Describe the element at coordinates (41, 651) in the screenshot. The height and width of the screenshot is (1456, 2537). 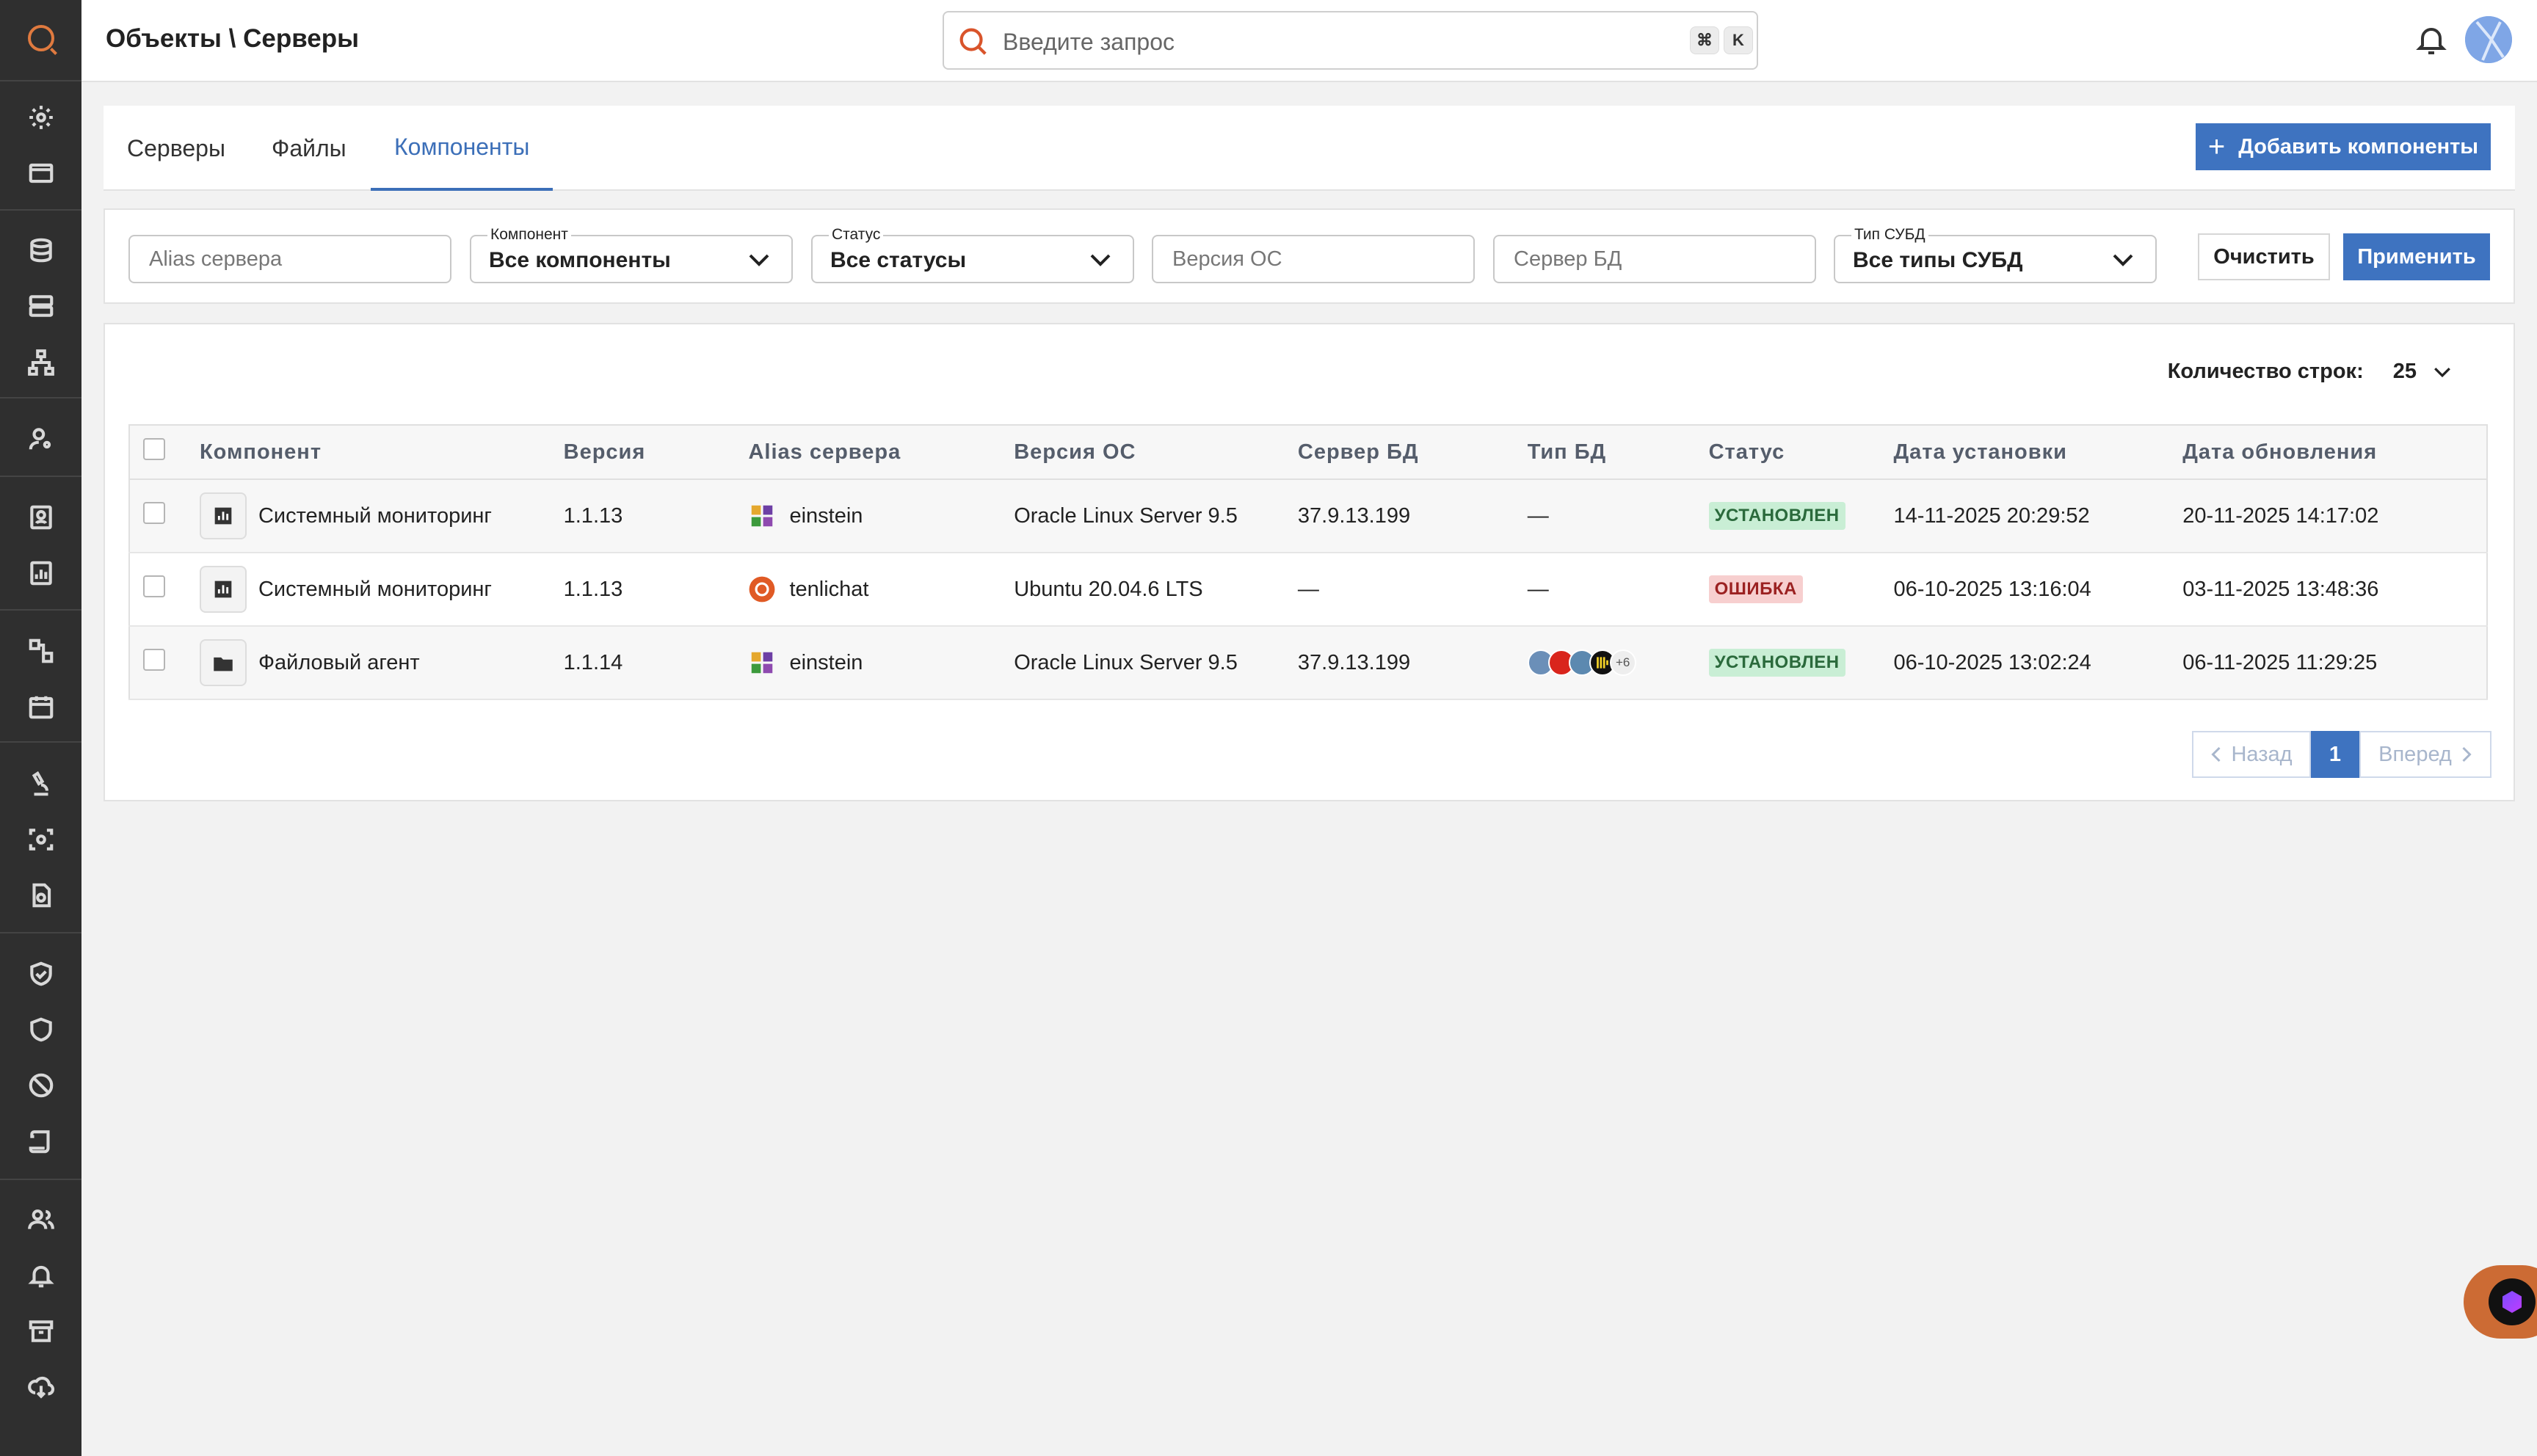
I see `workflow-icon` at that location.